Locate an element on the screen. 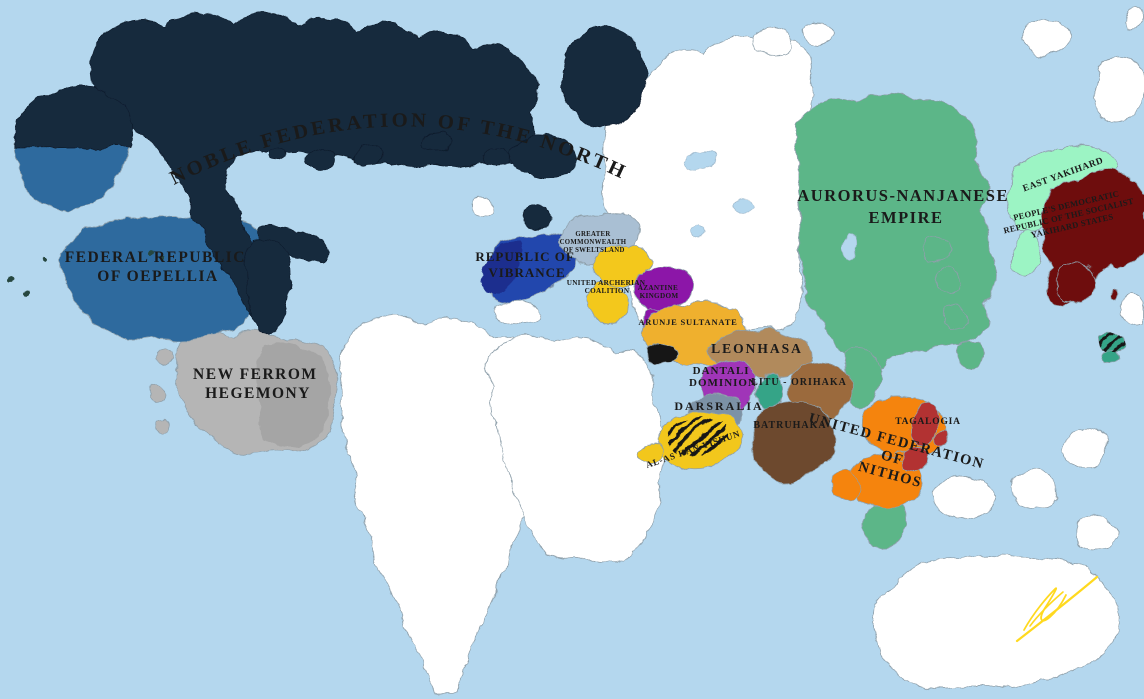 Image resolution: width=1144 pixels, height=699 pixels. label-batruhaka: BATRUHAKA is located at coordinates (789, 425).